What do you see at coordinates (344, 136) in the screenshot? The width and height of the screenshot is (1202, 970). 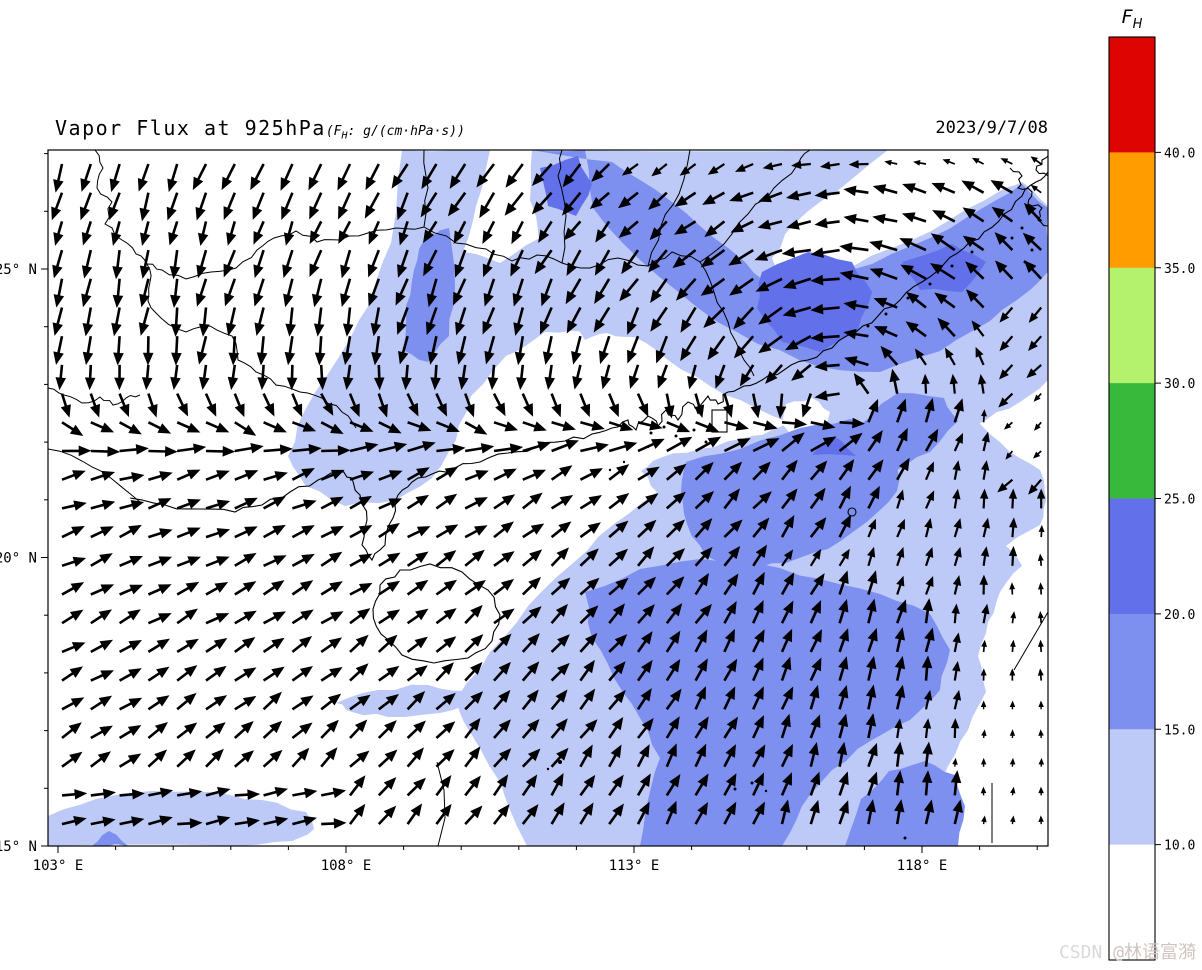 I see `formula-subscript: H` at bounding box center [344, 136].